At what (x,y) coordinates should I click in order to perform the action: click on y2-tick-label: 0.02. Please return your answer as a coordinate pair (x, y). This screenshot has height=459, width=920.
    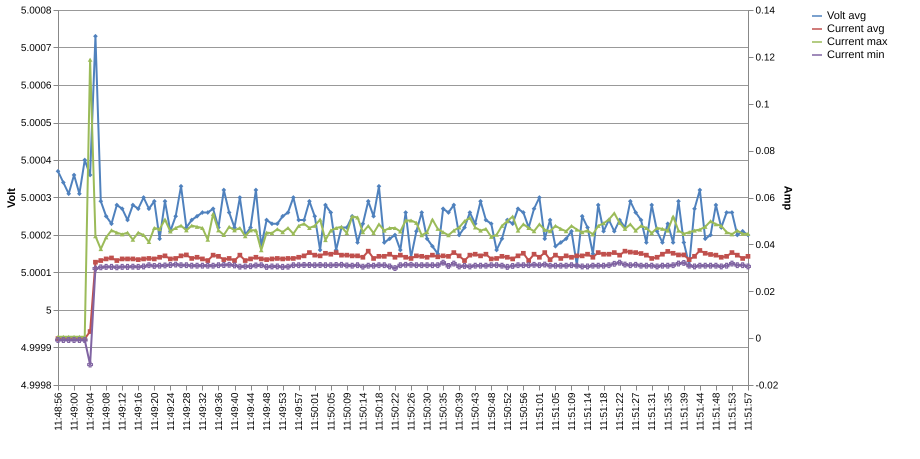
    Looking at the image, I should click on (766, 292).